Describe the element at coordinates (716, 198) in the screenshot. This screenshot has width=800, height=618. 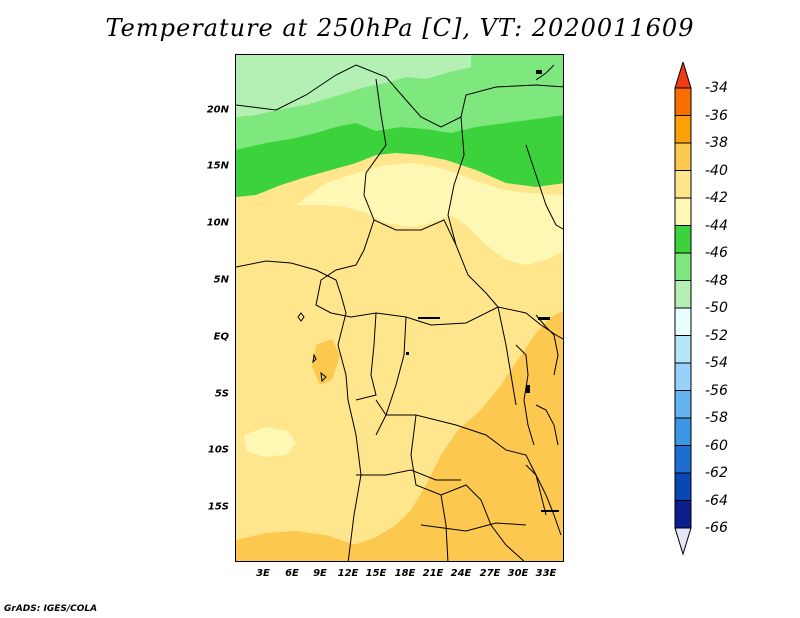
I see `colorbar-label: -42` at that location.